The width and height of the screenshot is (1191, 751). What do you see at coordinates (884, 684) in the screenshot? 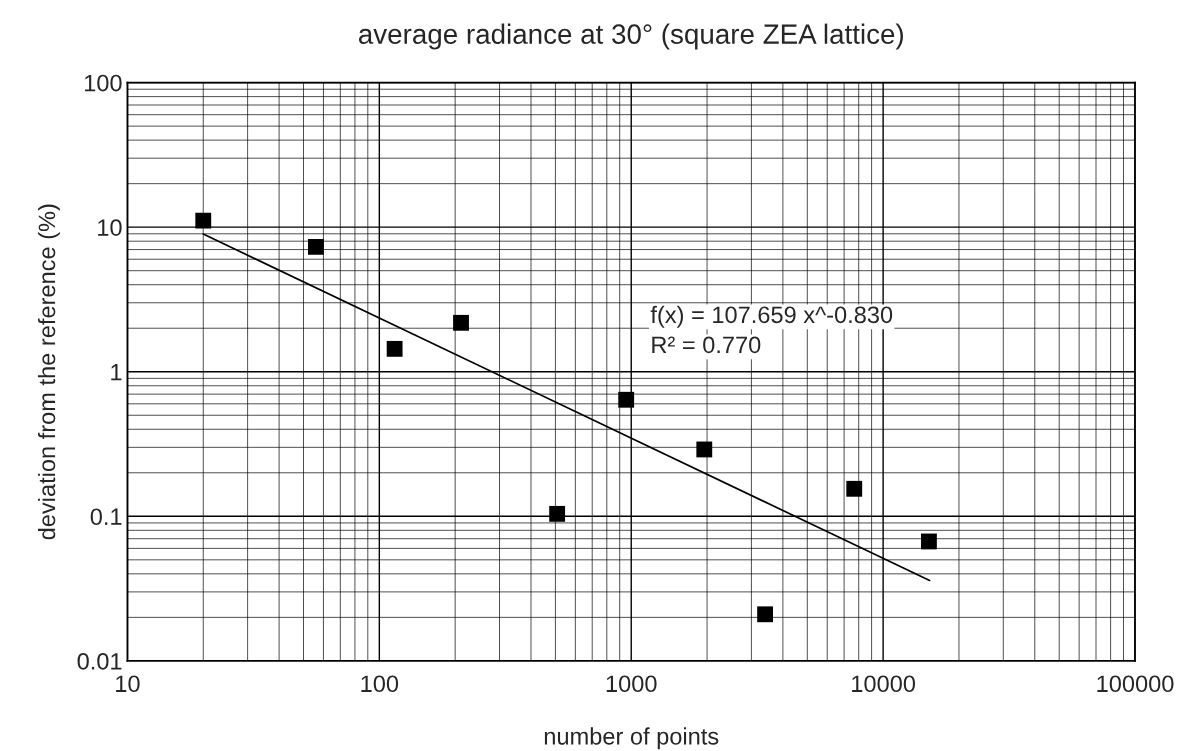
I see `x-tick-label: 10000` at bounding box center [884, 684].